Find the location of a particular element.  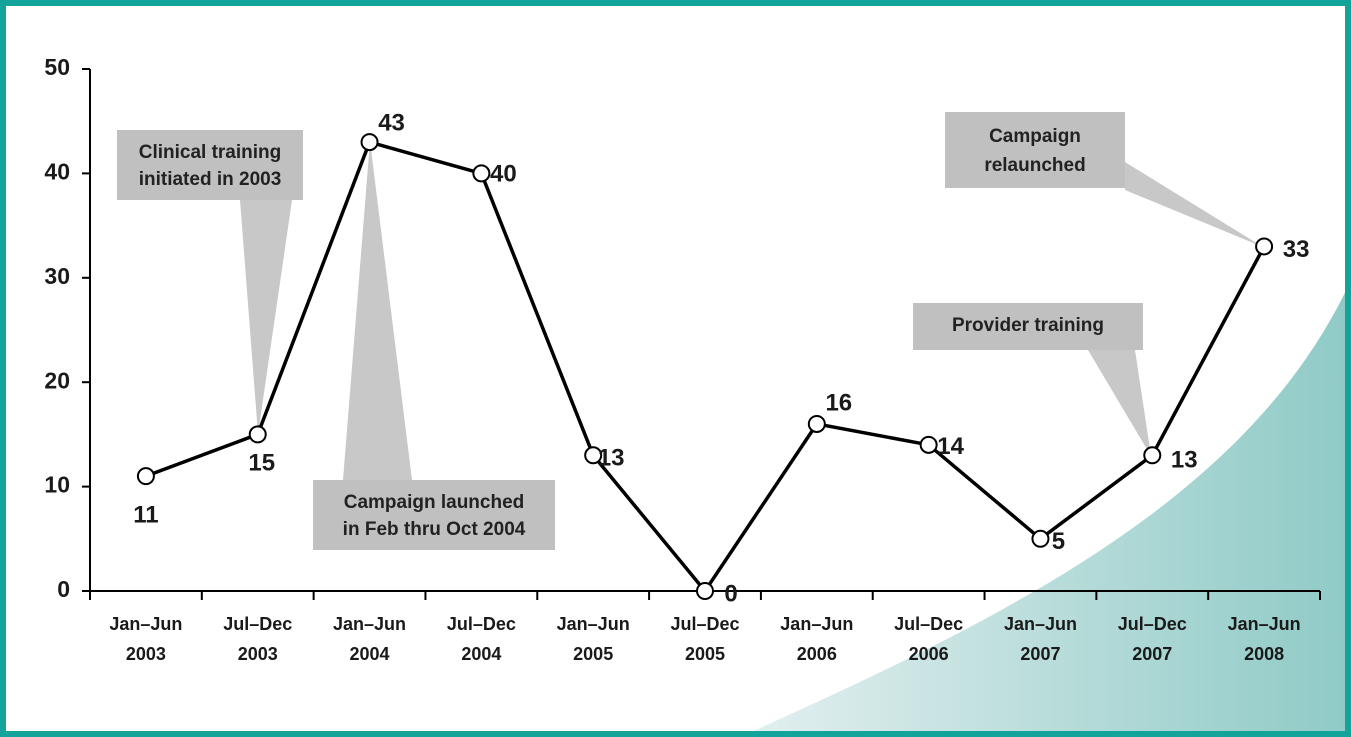

data-label: 15 is located at coordinates (261, 463).